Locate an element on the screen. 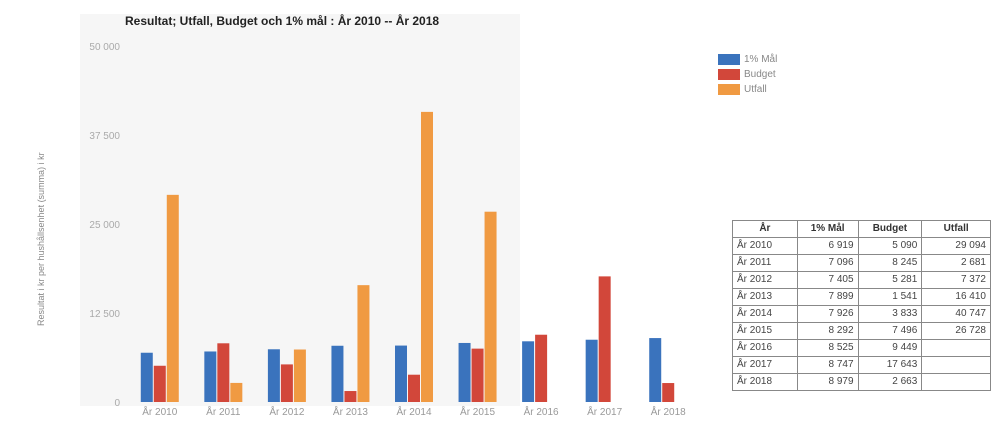 The image size is (991, 423). table-row: År 2015 8 292 7 496 26 728 is located at coordinates (861, 331).